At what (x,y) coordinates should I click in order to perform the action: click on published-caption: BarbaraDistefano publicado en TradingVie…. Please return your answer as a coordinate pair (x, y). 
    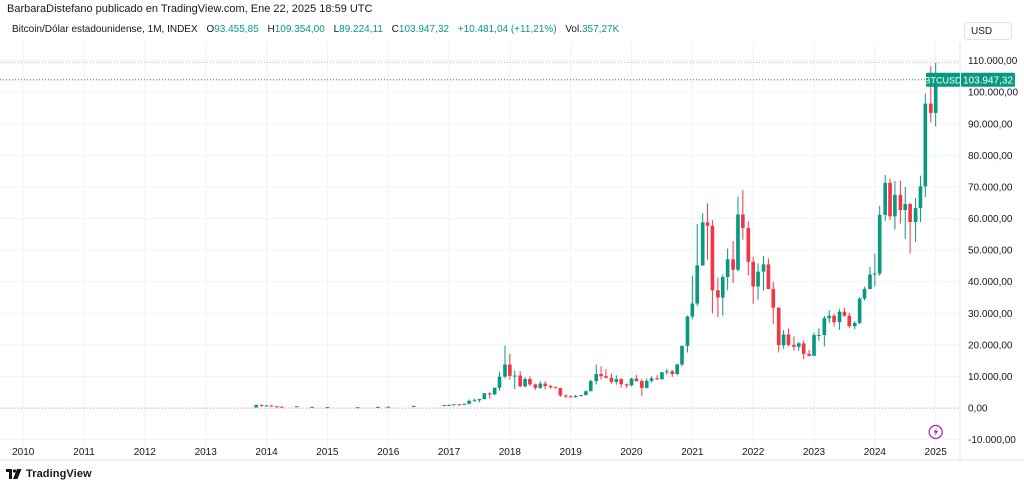
    Looking at the image, I should click on (190, 9).